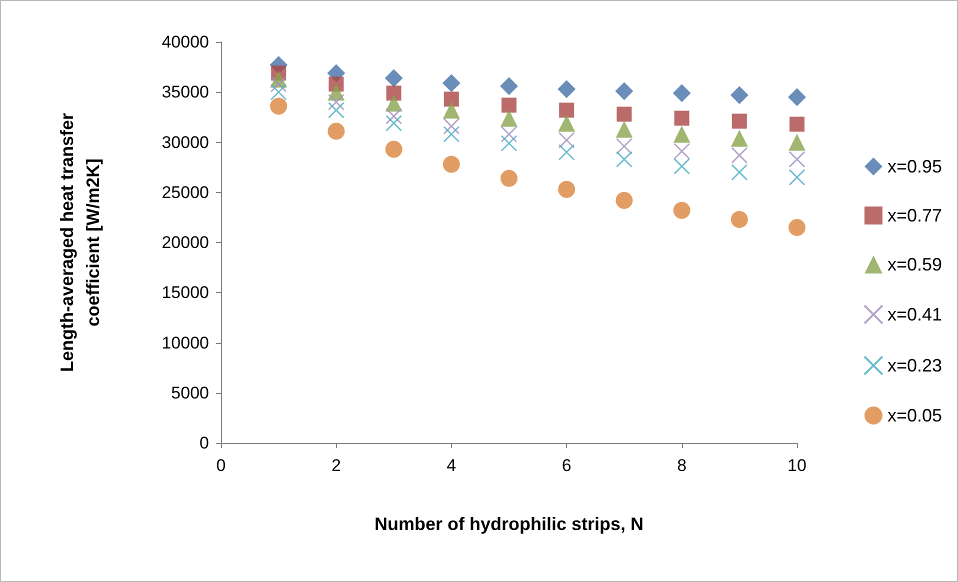 This screenshot has height=582, width=958. I want to click on y-tick-label: 20000, so click(185, 242).